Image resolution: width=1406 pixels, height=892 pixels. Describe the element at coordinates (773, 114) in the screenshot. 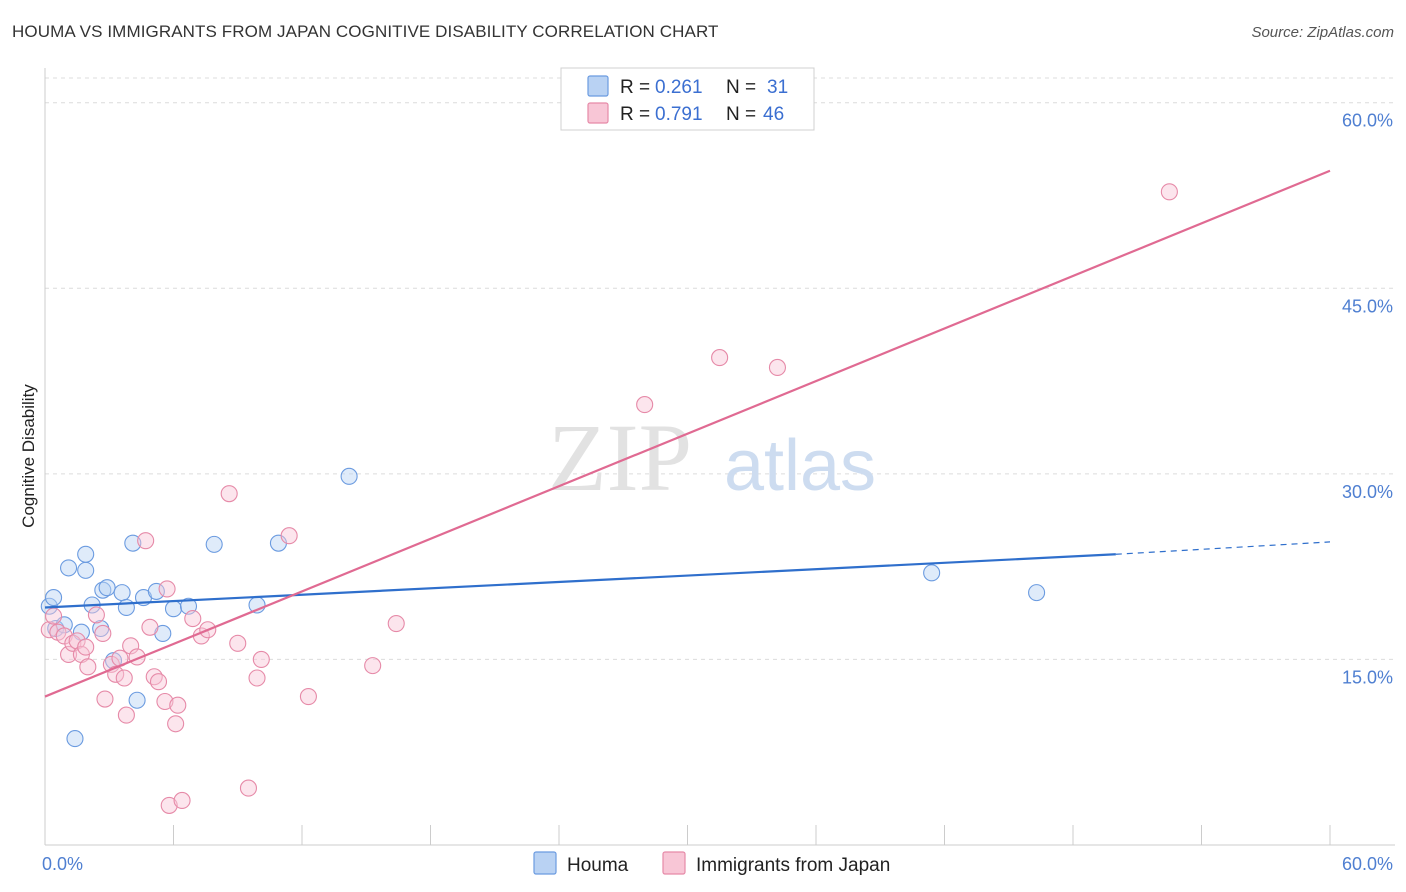

I see `legend-n-value-japan: 46` at that location.